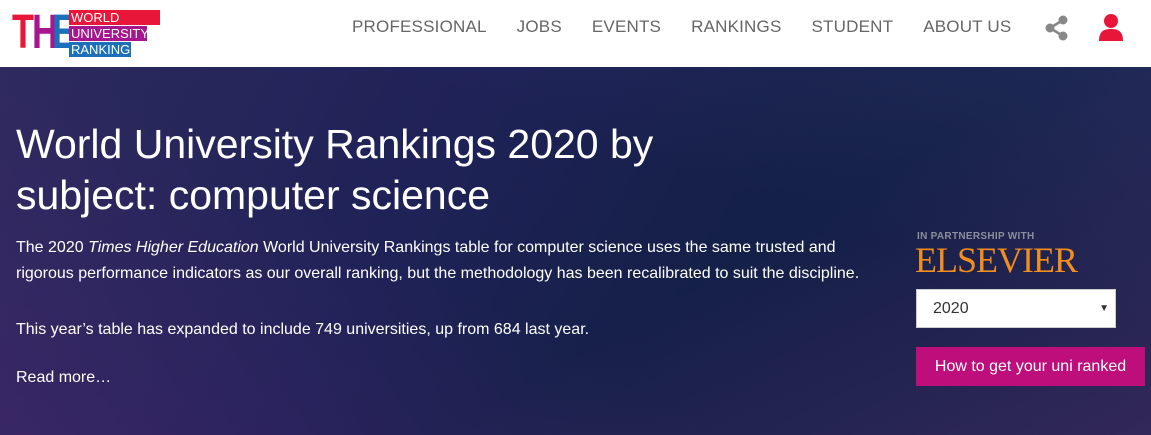  What do you see at coordinates (52, 247) in the screenshot?
I see `intro-text: The 2020` at bounding box center [52, 247].